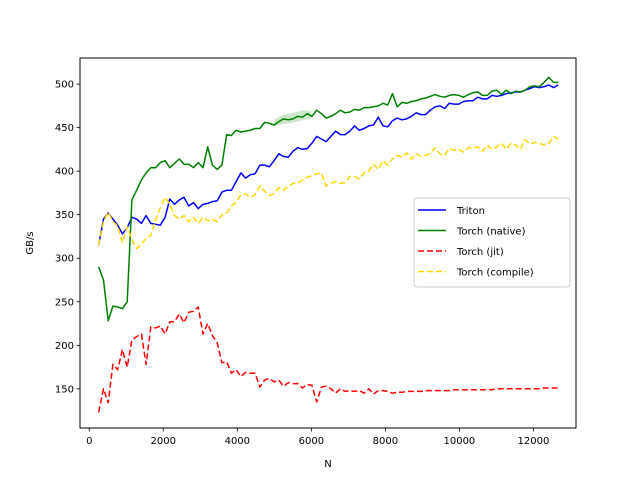 Image resolution: width=640 pixels, height=480 pixels. What do you see at coordinates (89, 441) in the screenshot?
I see `x-tick-label: 0` at bounding box center [89, 441].